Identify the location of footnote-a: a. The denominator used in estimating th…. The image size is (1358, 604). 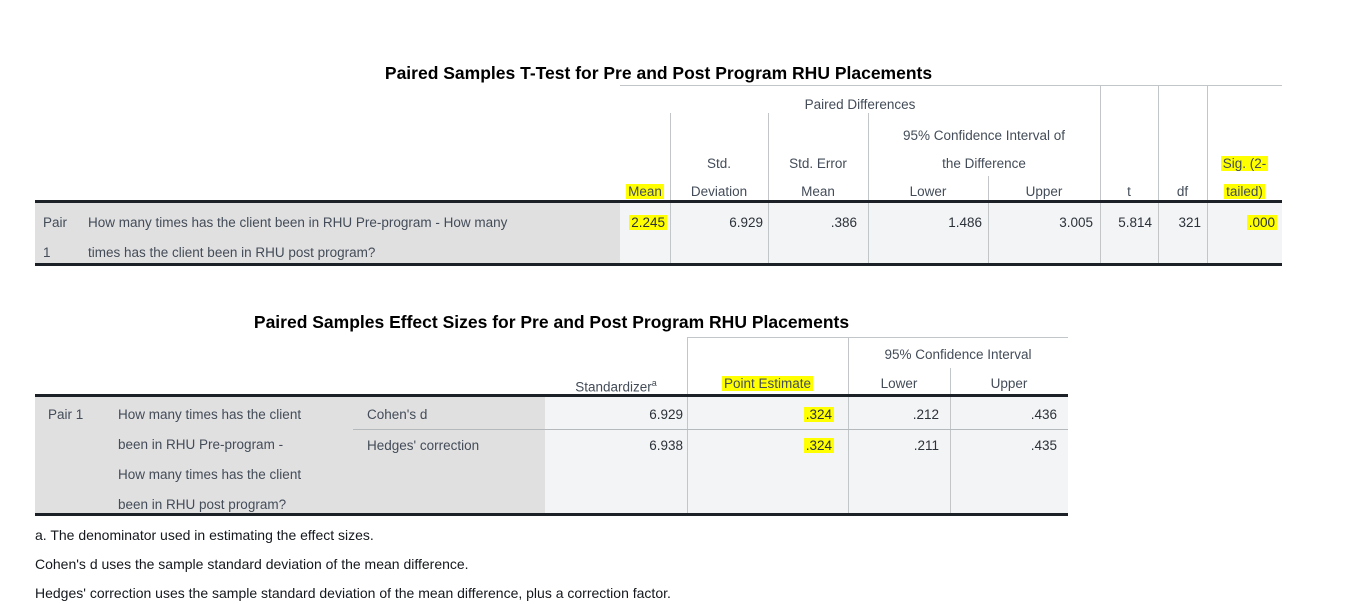
(204, 535).